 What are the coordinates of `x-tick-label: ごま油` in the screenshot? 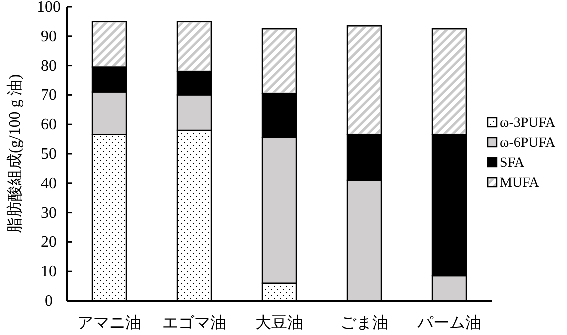 It's located at (364, 323).